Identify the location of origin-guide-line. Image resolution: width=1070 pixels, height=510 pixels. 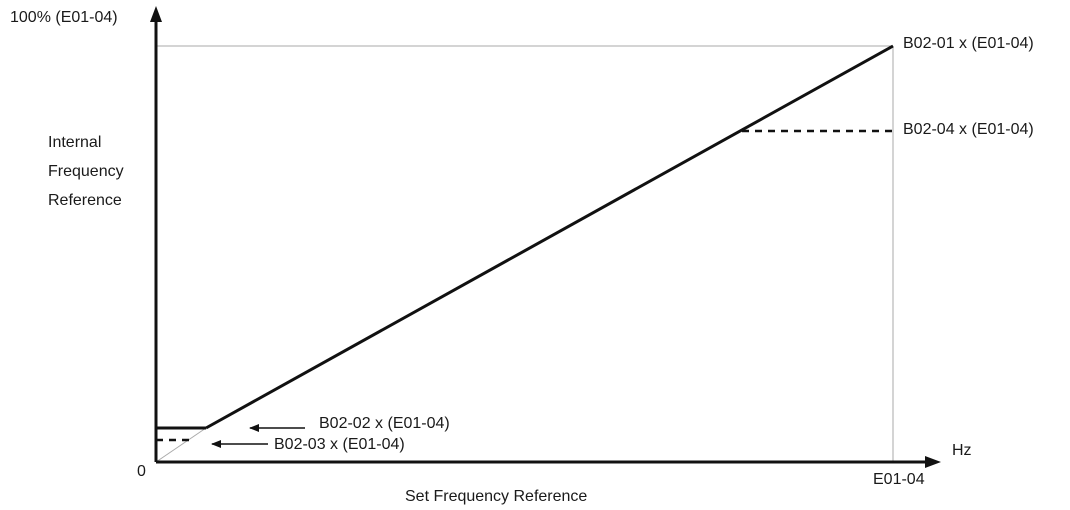
(181, 445).